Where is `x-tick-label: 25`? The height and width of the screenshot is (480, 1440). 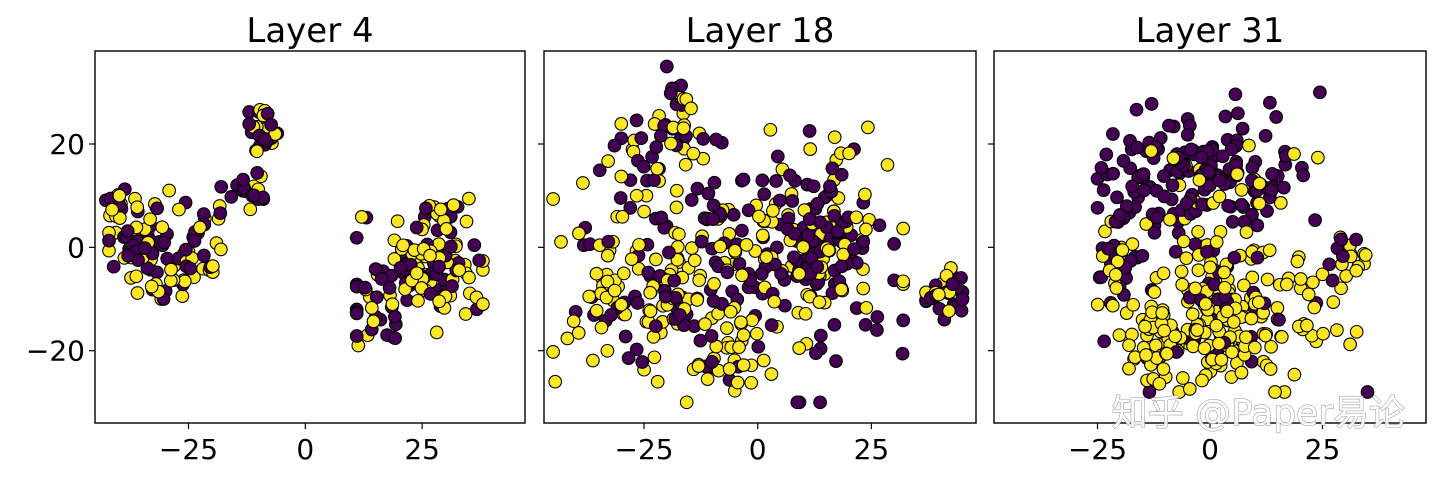
x-tick-label: 25 is located at coordinates (1323, 449).